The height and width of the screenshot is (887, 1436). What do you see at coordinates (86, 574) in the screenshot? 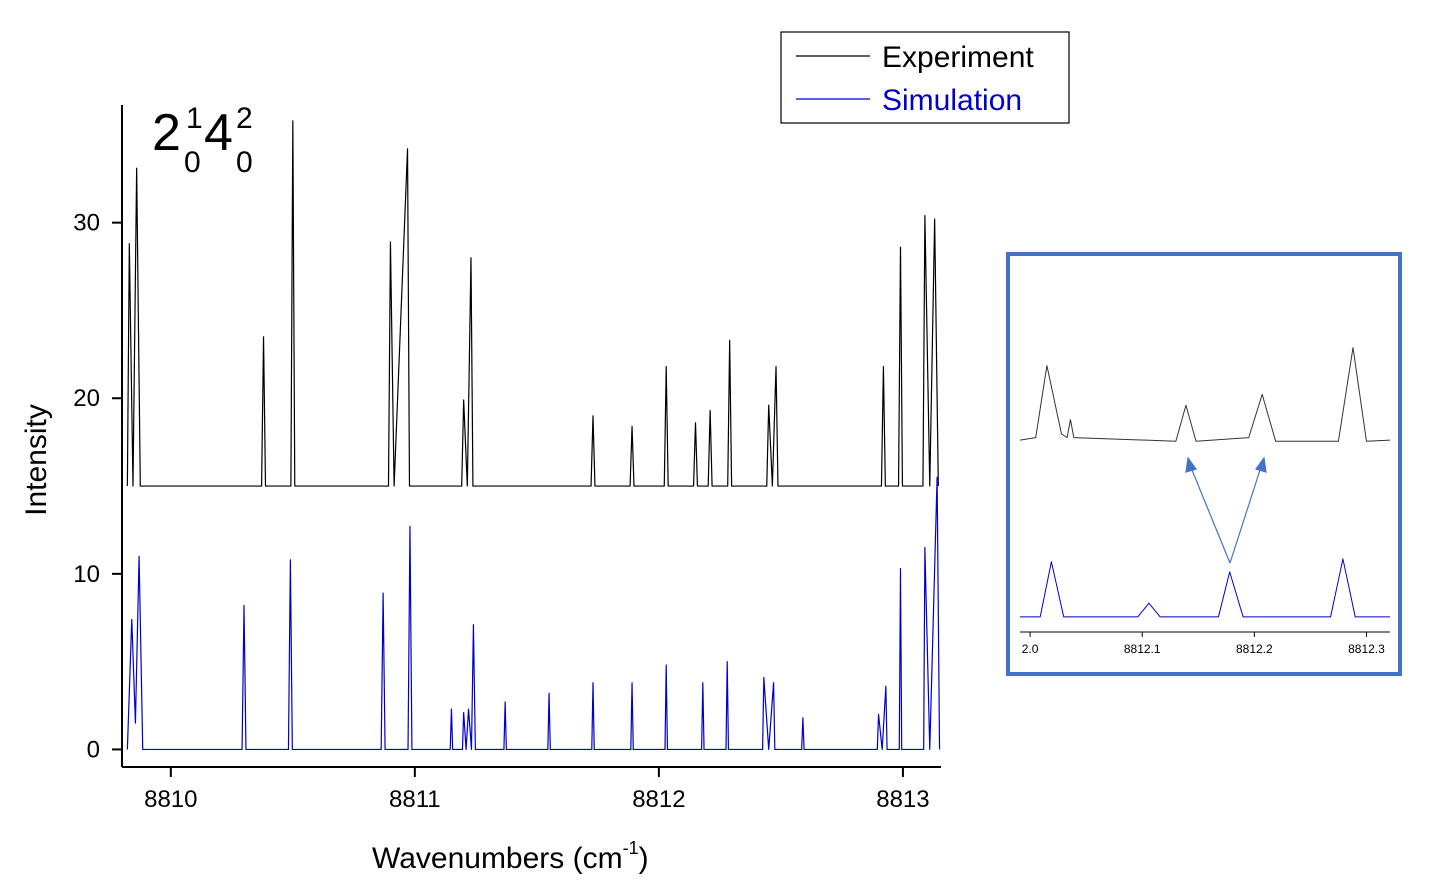
I see `y-tick-label: 10` at bounding box center [86, 574].